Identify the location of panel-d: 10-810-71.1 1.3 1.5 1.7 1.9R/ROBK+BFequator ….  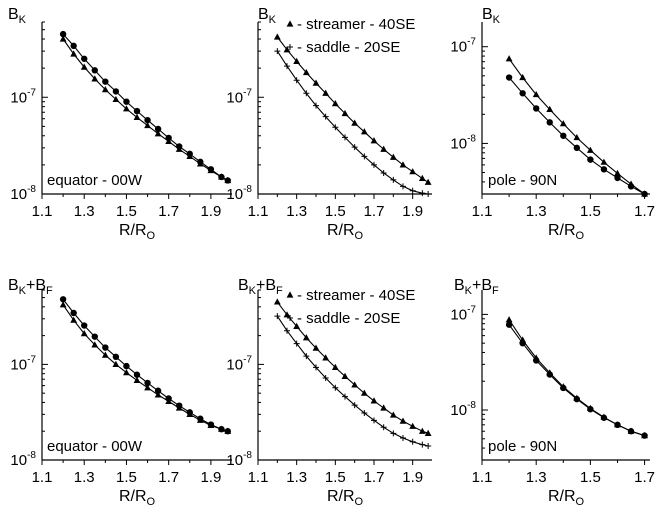
(120, 392).